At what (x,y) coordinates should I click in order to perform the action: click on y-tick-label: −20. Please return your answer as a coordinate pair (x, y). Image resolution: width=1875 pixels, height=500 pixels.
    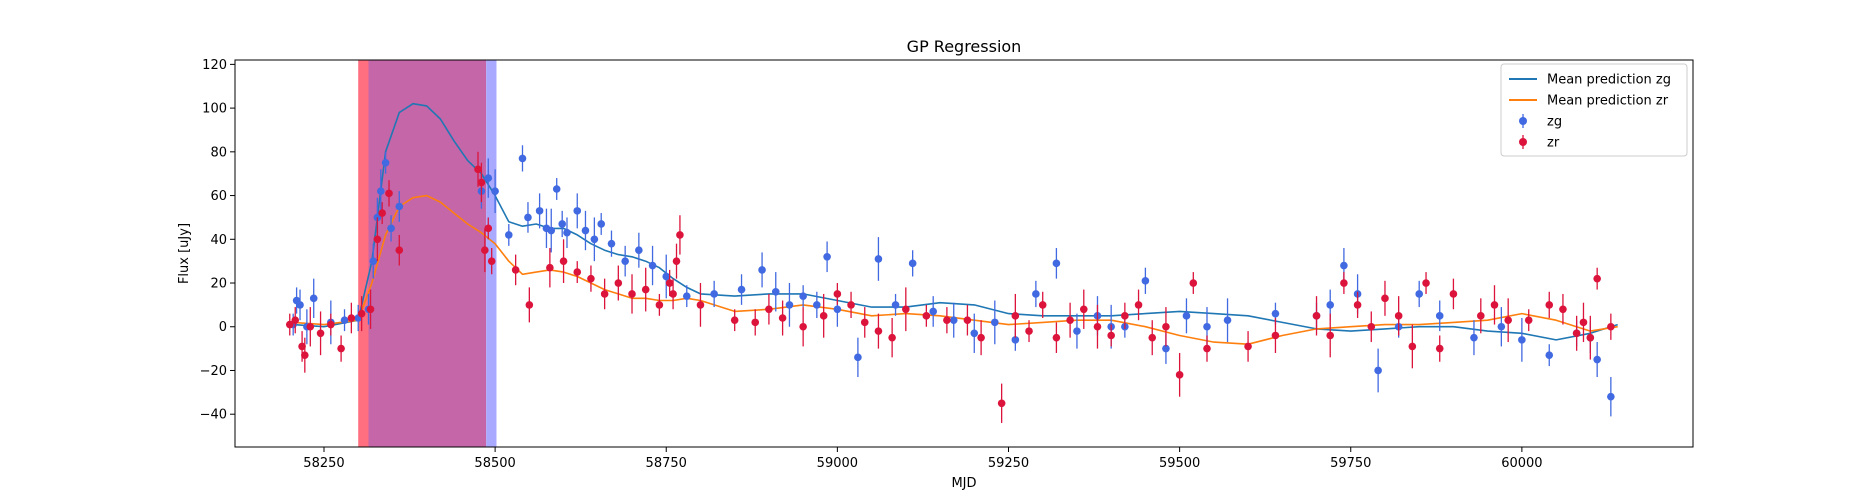
    Looking at the image, I should click on (213, 371).